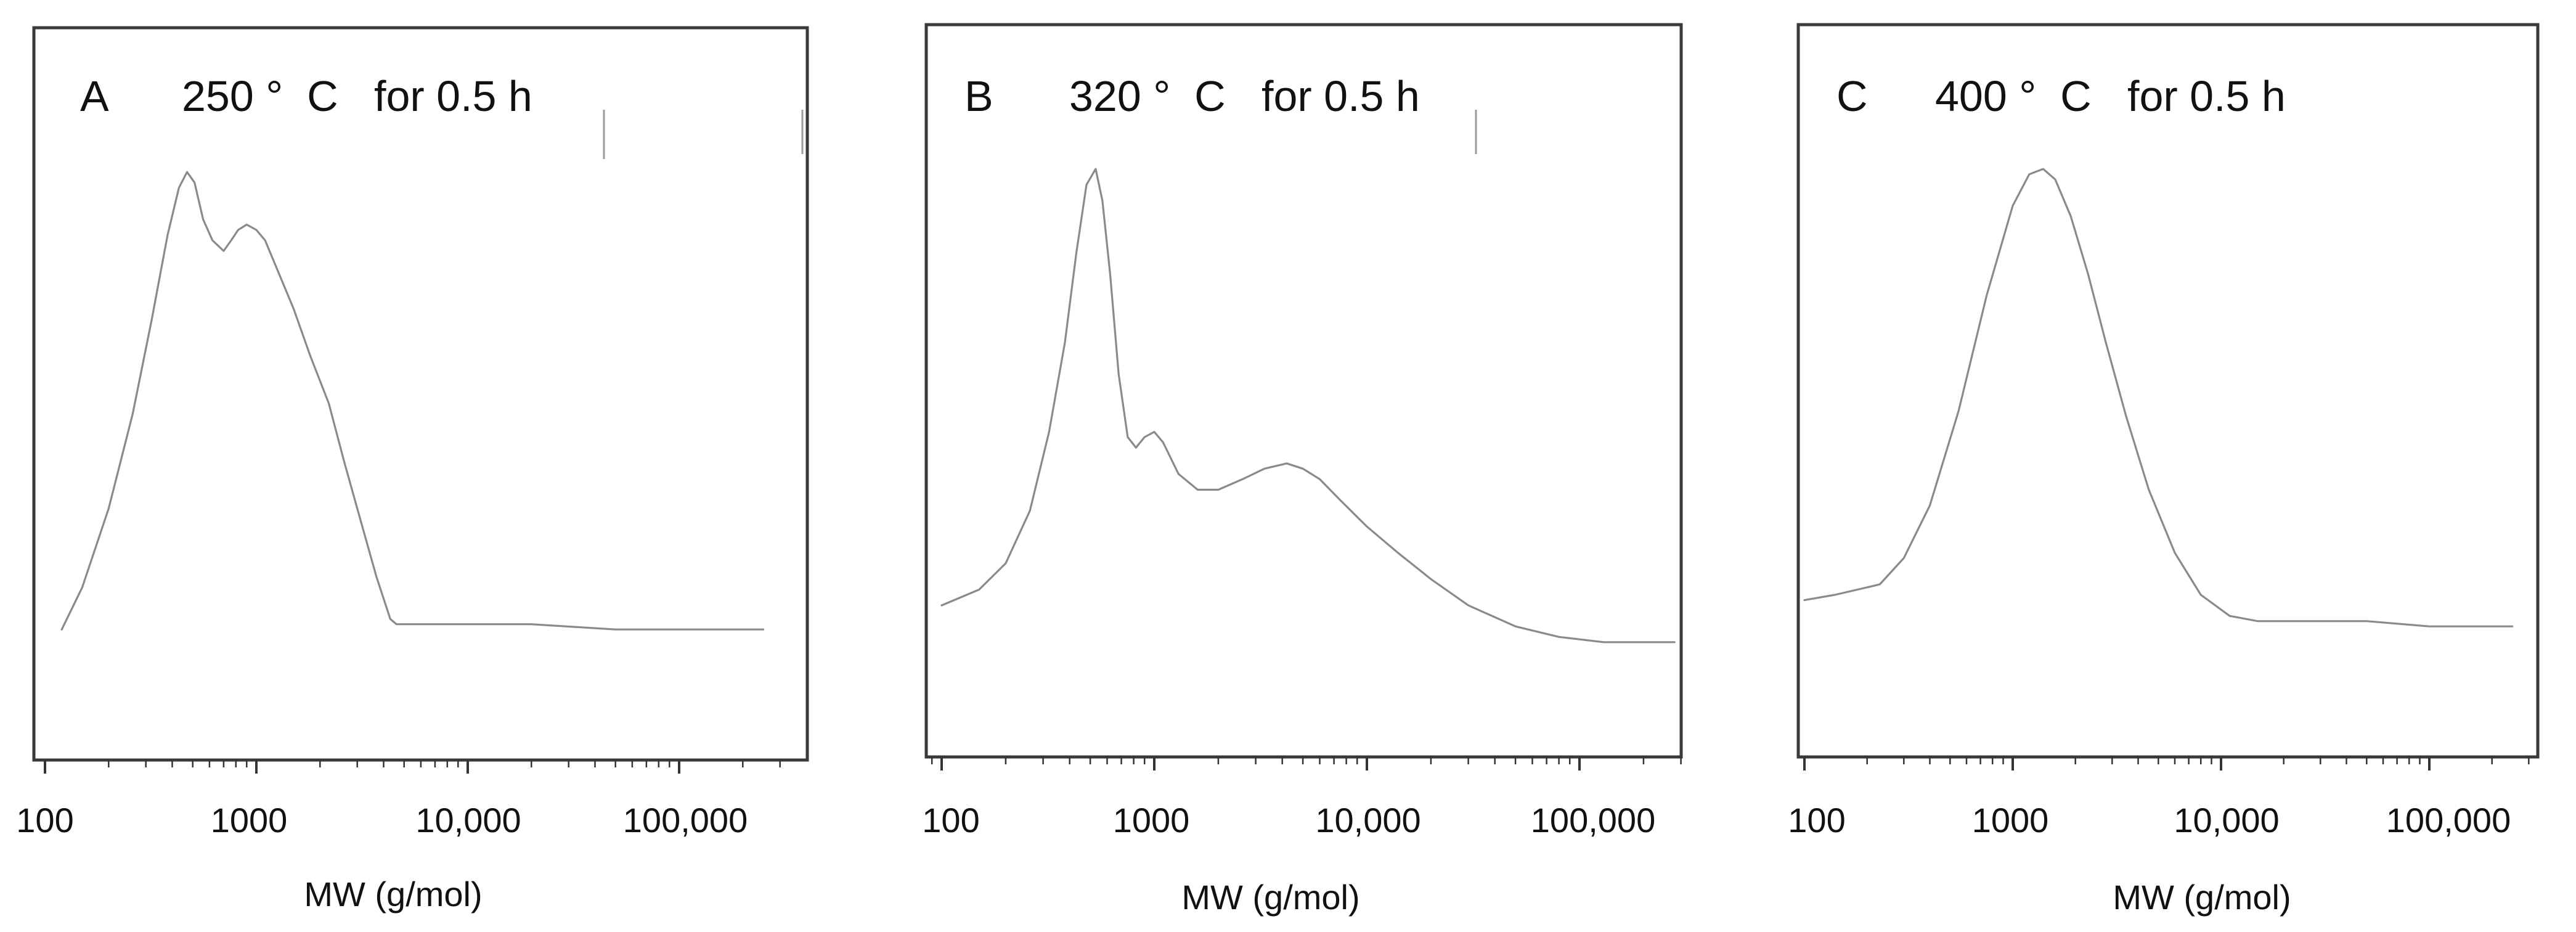 The height and width of the screenshot is (932, 2576). What do you see at coordinates (95, 96) in the screenshot?
I see `panel-a-letter: A` at bounding box center [95, 96].